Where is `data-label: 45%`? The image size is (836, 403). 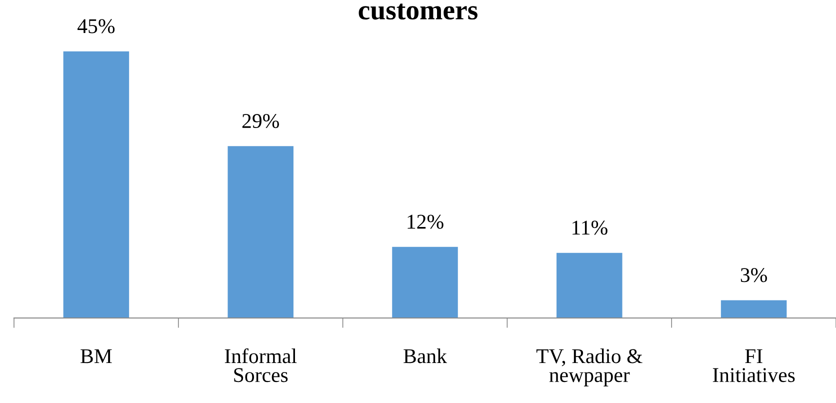
data-label: 45% is located at coordinates (96, 26).